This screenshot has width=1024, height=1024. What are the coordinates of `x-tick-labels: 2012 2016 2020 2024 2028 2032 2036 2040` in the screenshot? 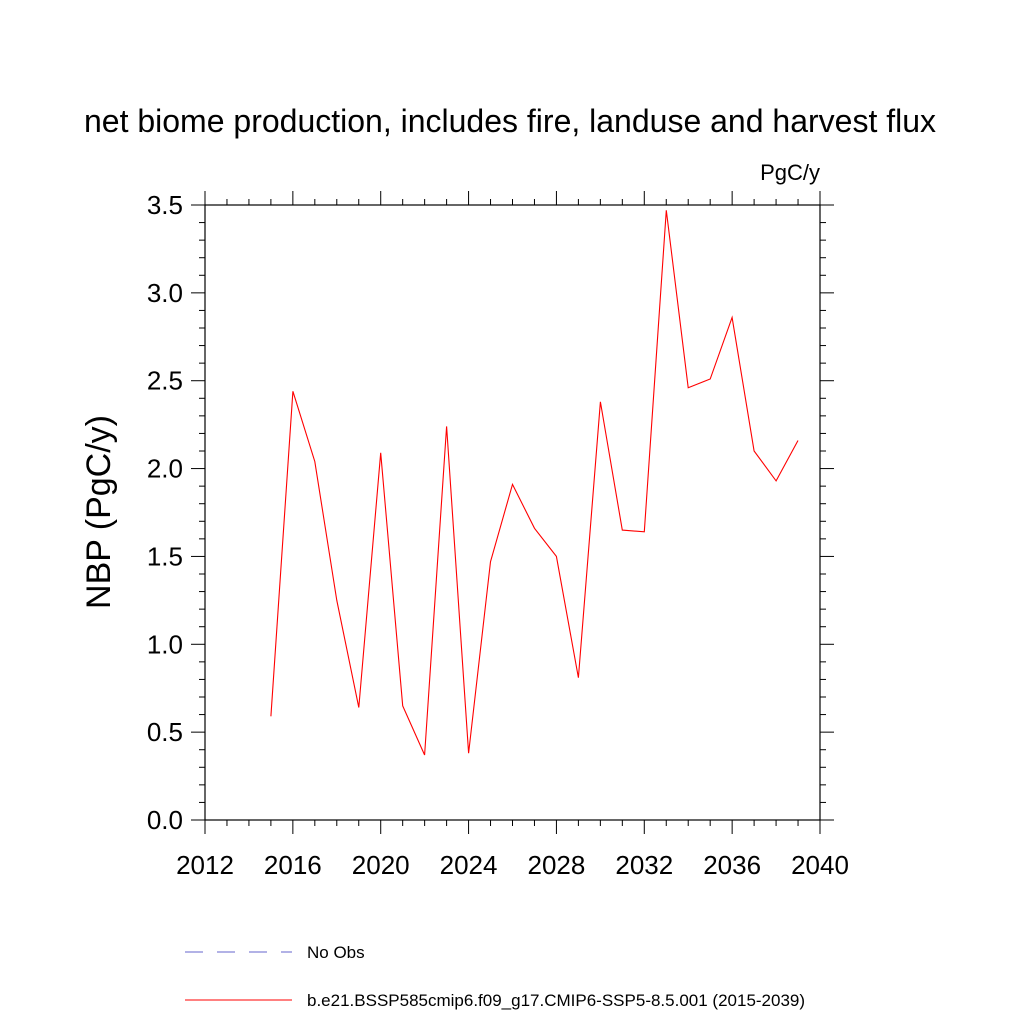 It's located at (512, 865).